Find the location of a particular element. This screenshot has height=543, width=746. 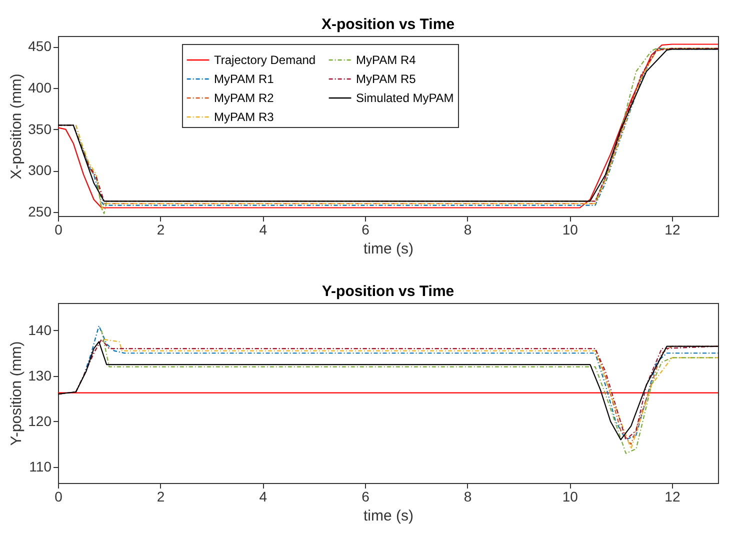

legend-label: Trajectory Demand is located at coordinates (265, 60).